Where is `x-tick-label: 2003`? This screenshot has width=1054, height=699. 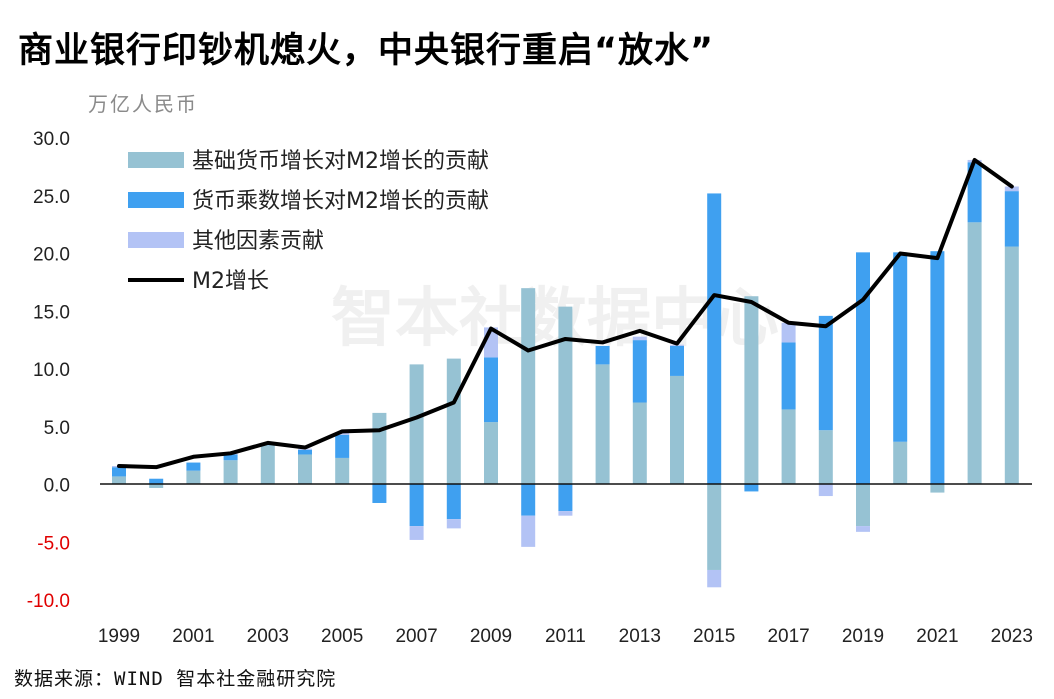 x-tick-label: 2003 is located at coordinates (268, 636).